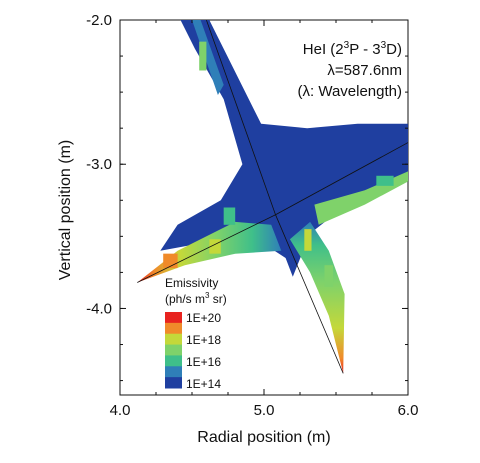  I want to click on colorbar-title: Emissivity, so click(191, 283).